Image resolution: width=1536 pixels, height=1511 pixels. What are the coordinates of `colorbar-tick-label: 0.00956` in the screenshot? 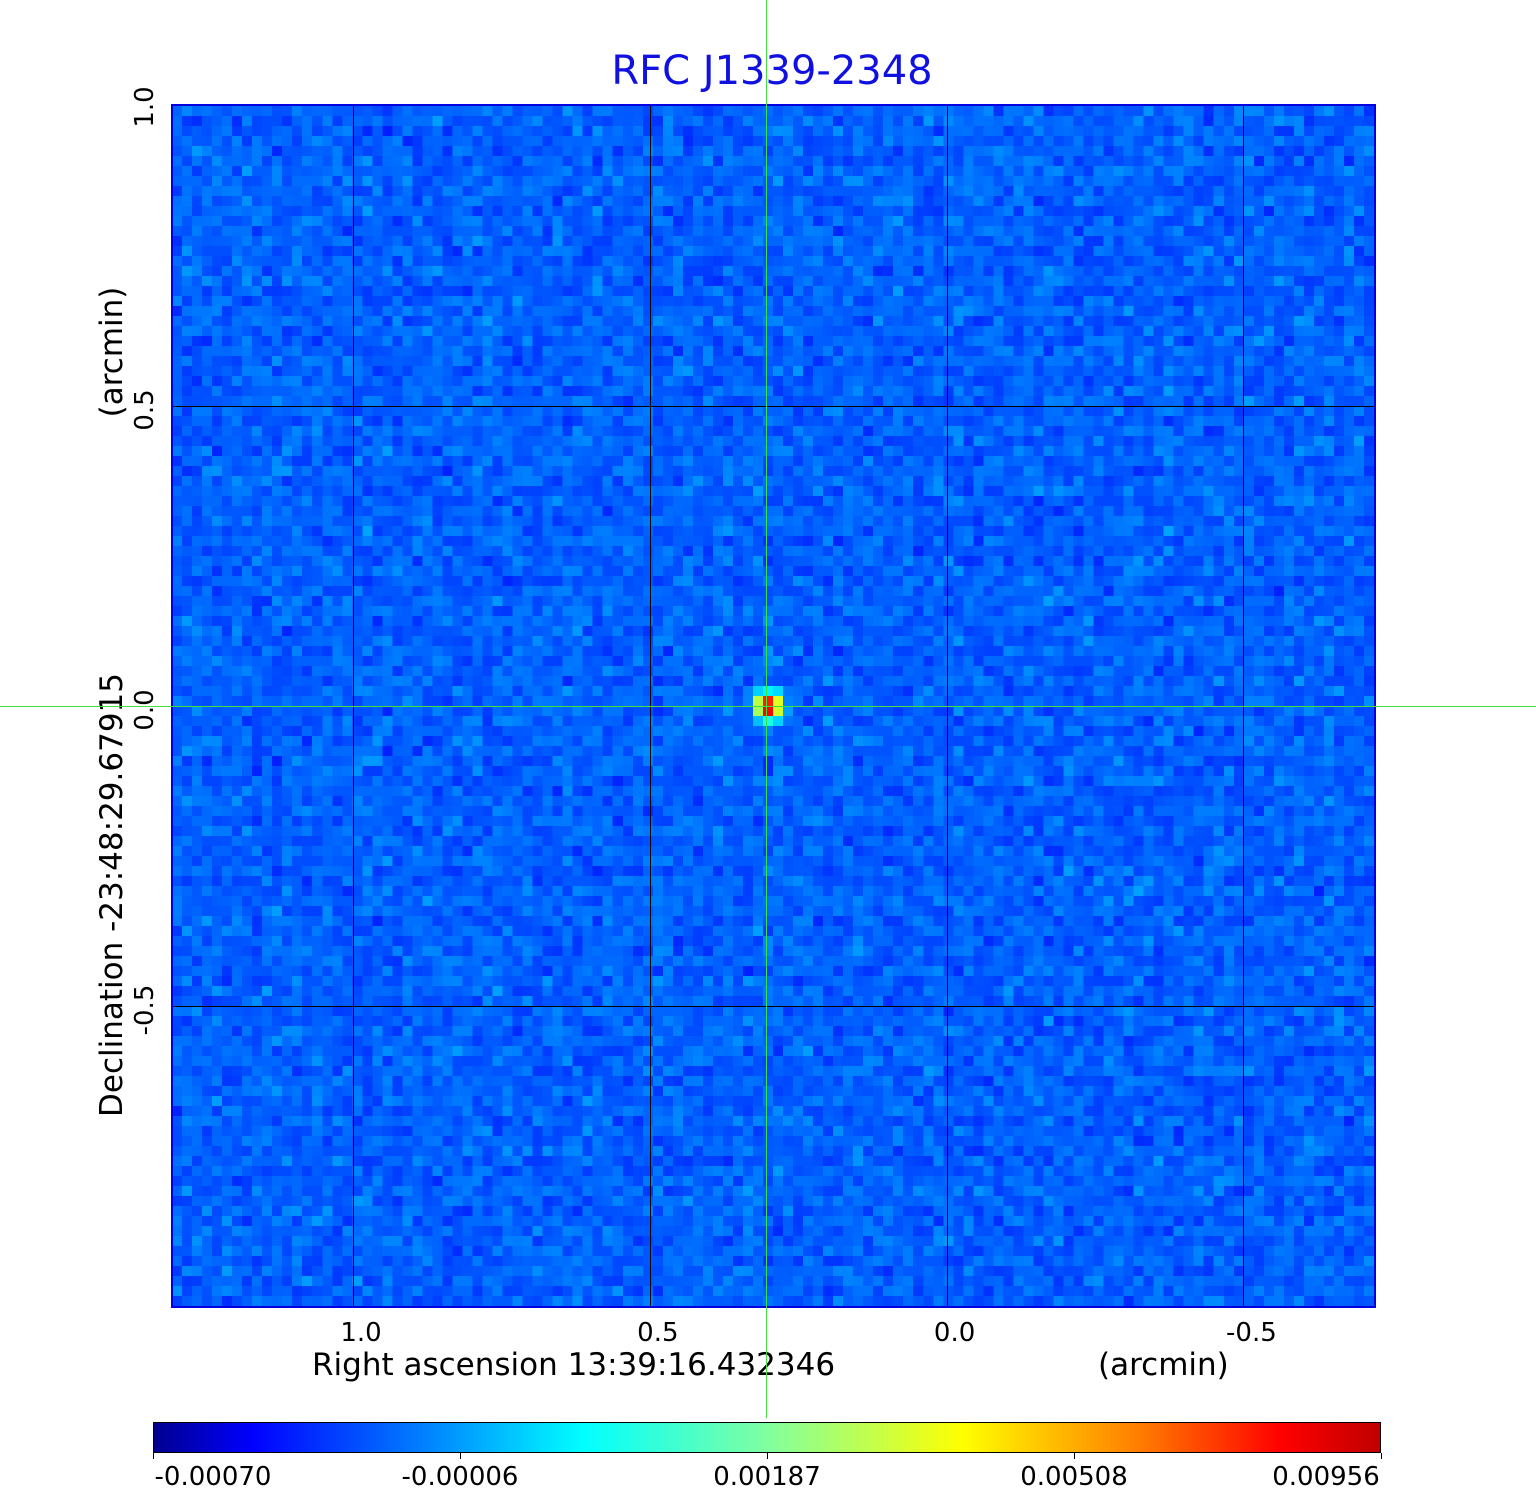 It's located at (1326, 1477).